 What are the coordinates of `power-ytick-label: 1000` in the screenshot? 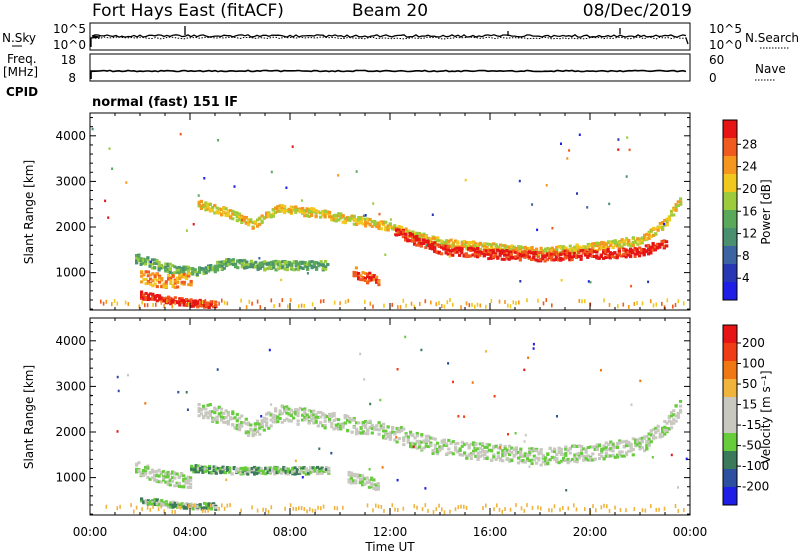 It's located at (70, 273).